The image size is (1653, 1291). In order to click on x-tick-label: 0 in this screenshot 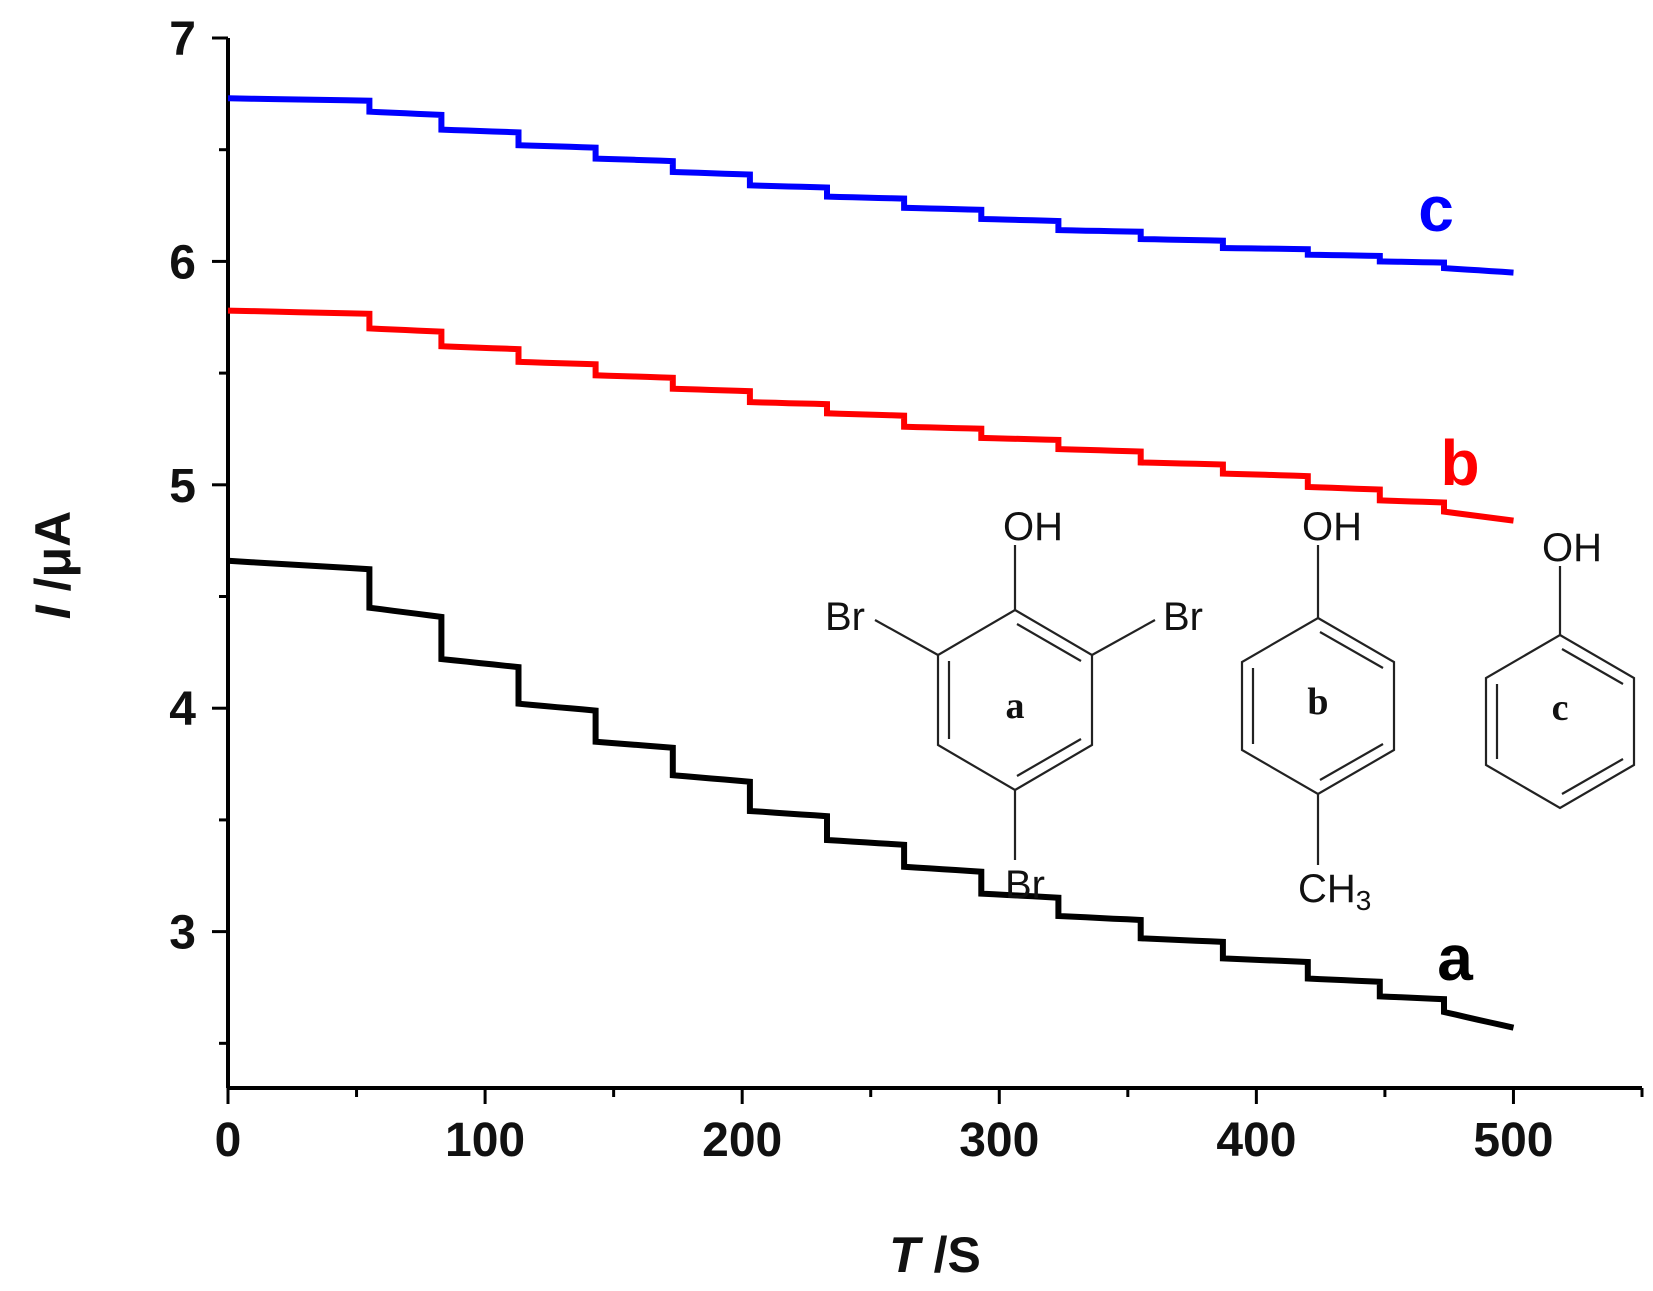, I will do `click(228, 1140)`.